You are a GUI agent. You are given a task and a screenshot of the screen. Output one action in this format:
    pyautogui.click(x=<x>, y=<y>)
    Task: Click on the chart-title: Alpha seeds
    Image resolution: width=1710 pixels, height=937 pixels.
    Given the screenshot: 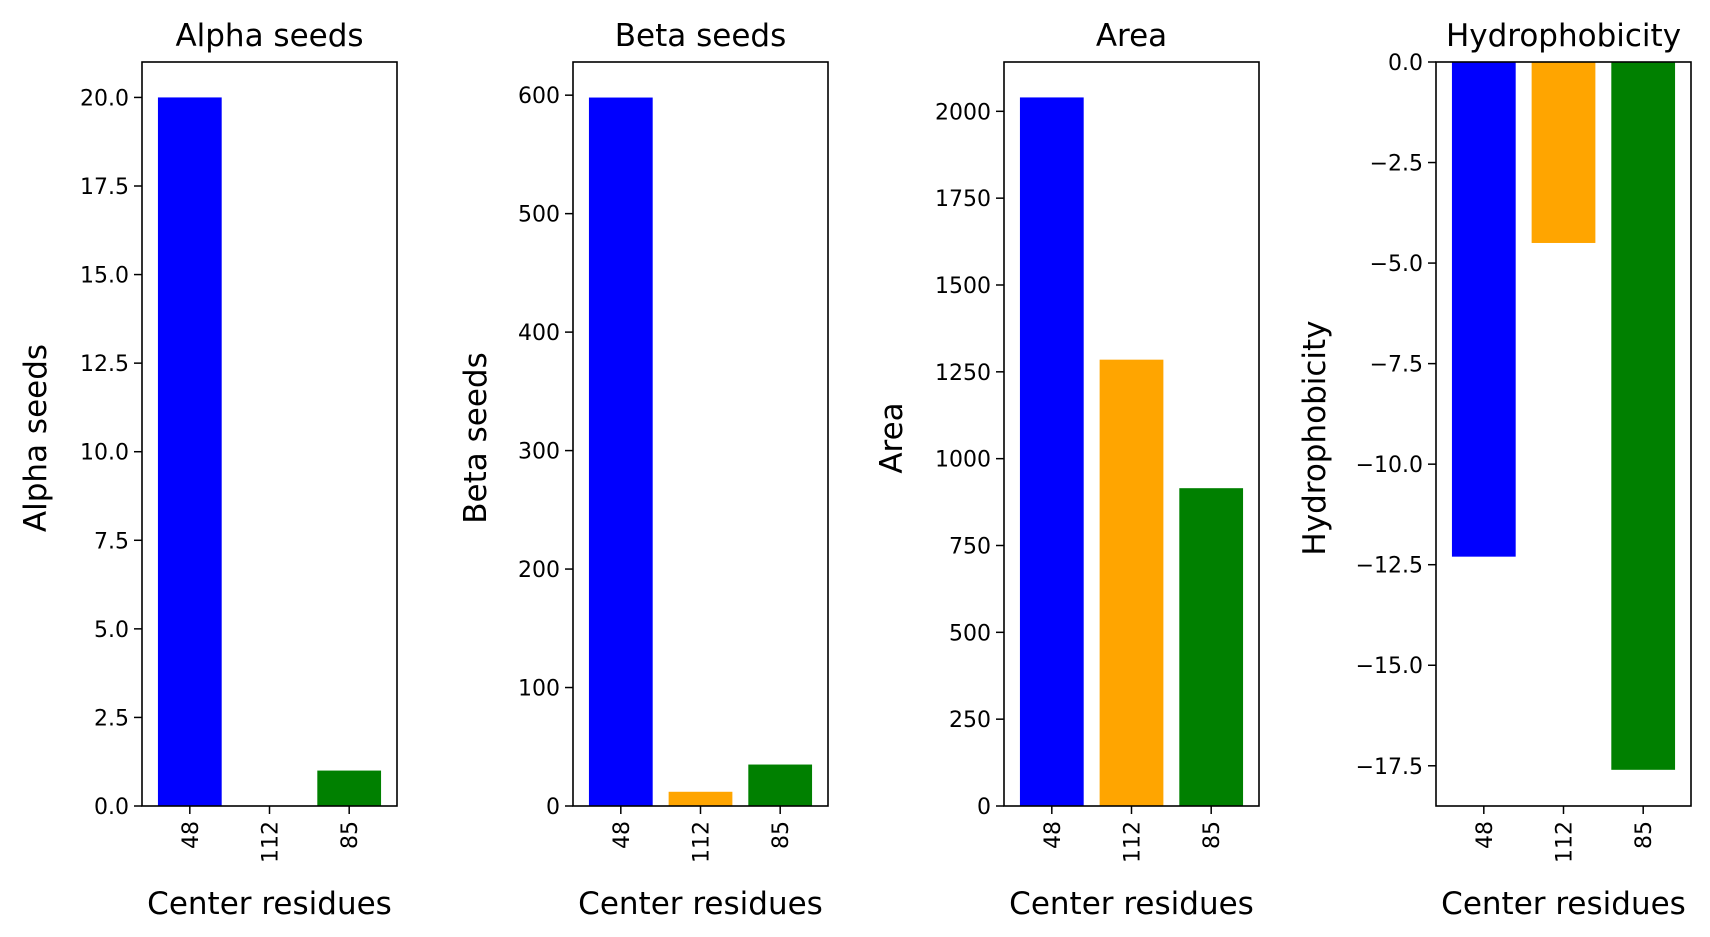 What is the action you would take?
    pyautogui.click(x=269, y=36)
    